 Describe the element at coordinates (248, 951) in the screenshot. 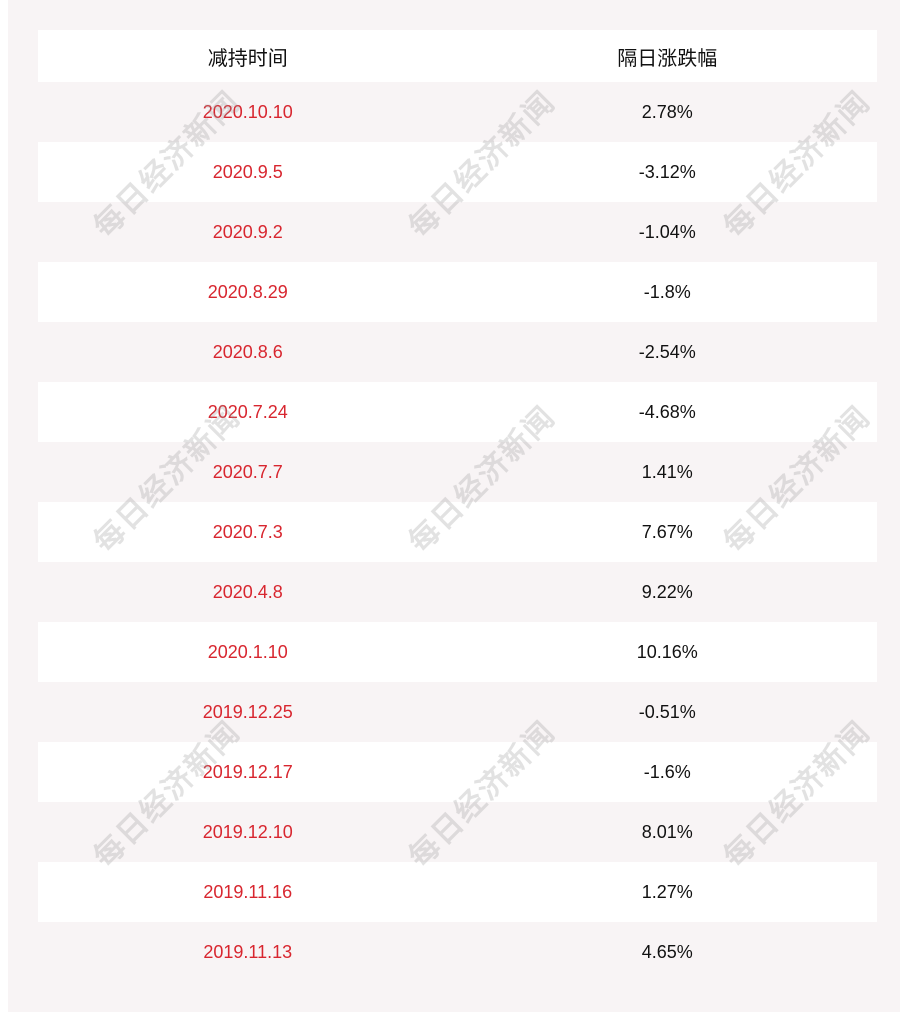

I see `date-cell: 2019.11.13` at that location.